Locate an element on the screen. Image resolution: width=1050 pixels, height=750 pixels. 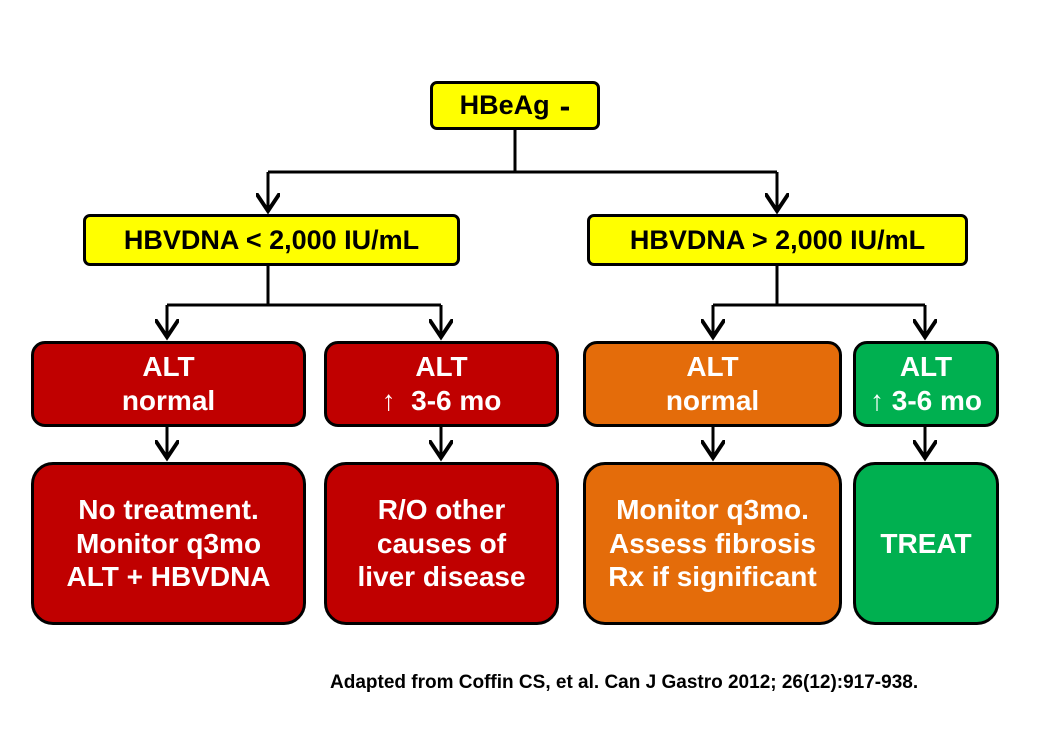
alt-node-4: ALT ↑ 3-6 mo is located at coordinates (926, 384).